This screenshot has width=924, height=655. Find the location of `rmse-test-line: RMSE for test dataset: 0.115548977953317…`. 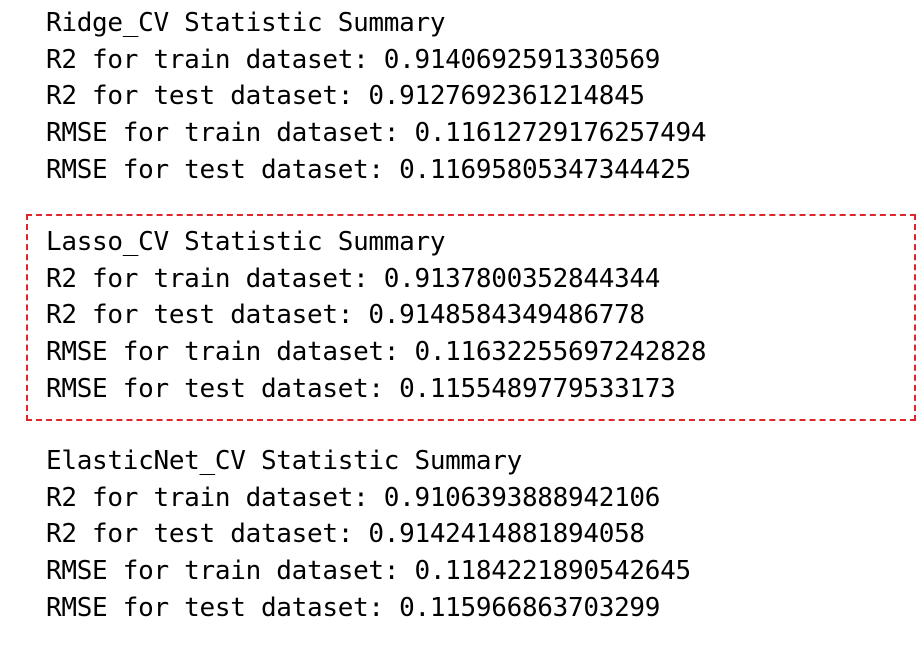

rmse-test-line: RMSE for test dataset: 0.115548977953317… is located at coordinates (361, 388).